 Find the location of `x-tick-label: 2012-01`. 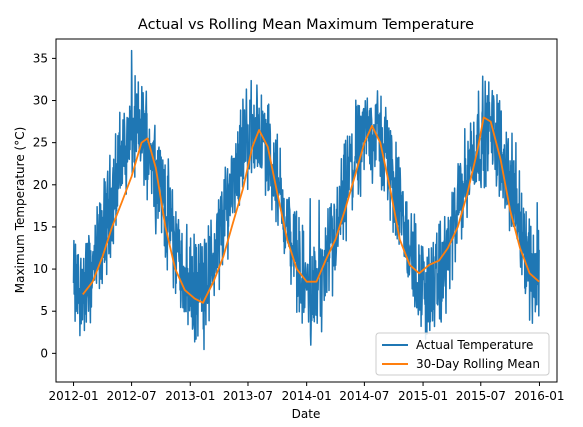

x-tick-label: 2012-01 is located at coordinates (73, 396).